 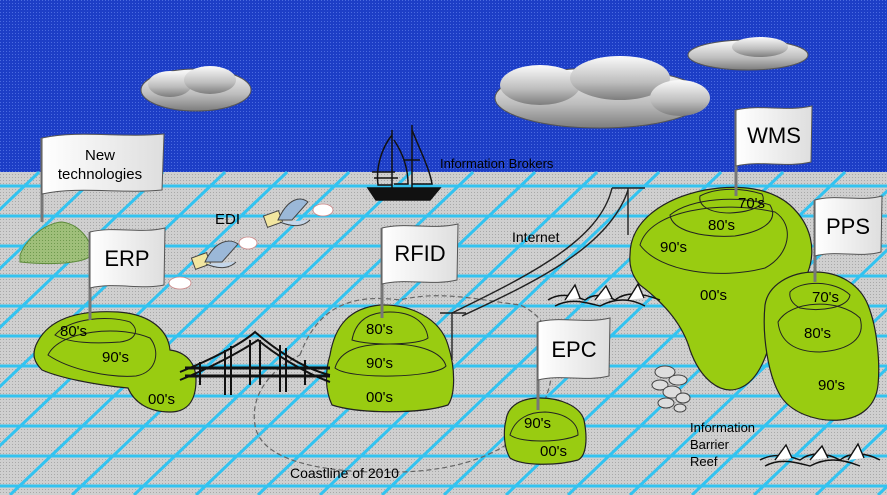 I want to click on flag-text-erp: ERP, so click(x=126, y=258).